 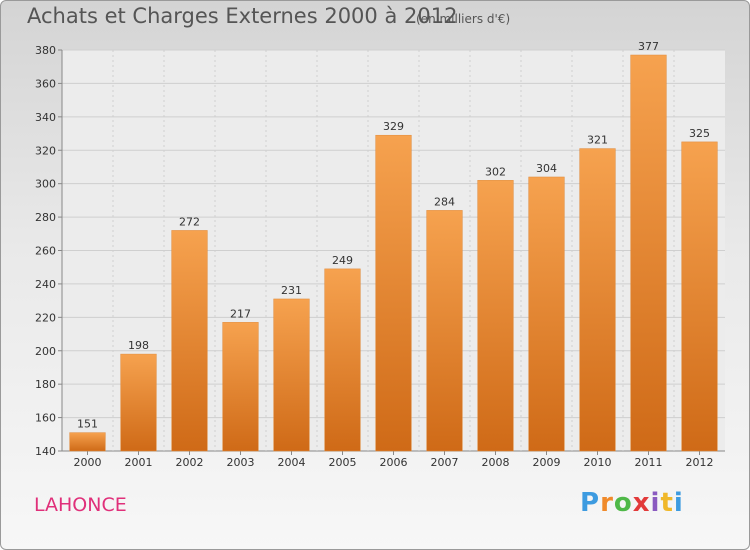 What do you see at coordinates (45, 184) in the screenshot?
I see `y-tick-label: 300` at bounding box center [45, 184].